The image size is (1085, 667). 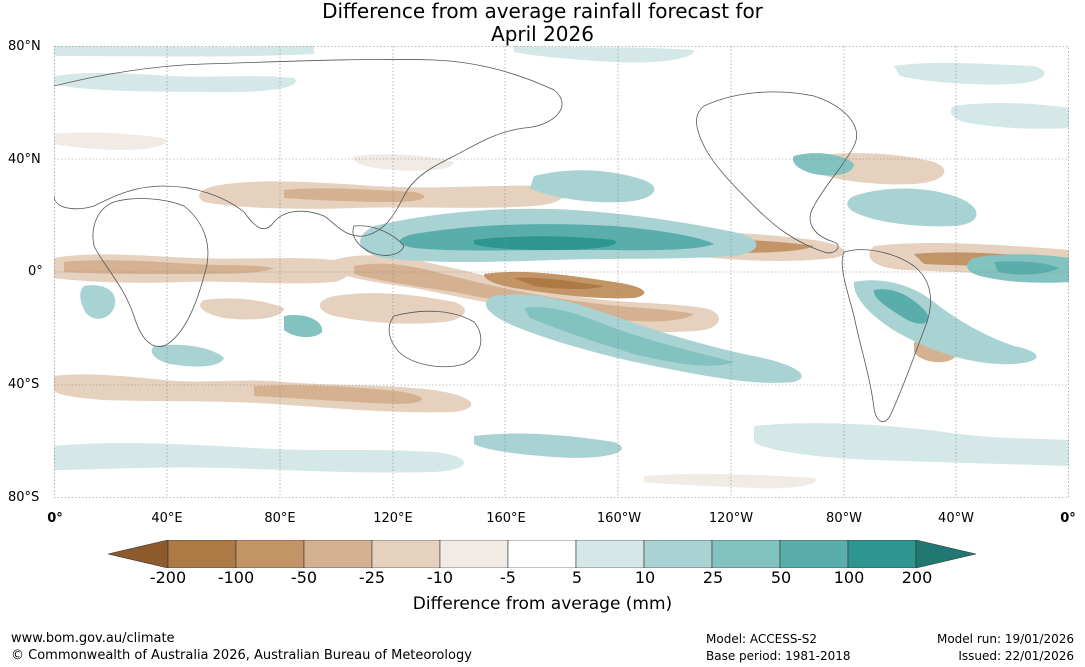 I want to click on colorbar-tick: -25, so click(x=372, y=577).